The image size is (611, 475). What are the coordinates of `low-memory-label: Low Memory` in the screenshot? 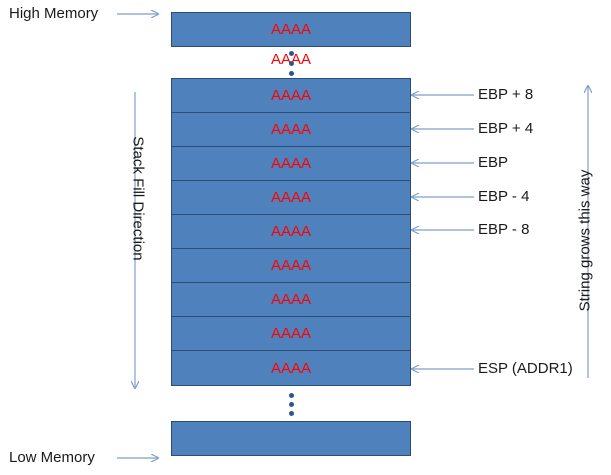 It's located at (52, 457).